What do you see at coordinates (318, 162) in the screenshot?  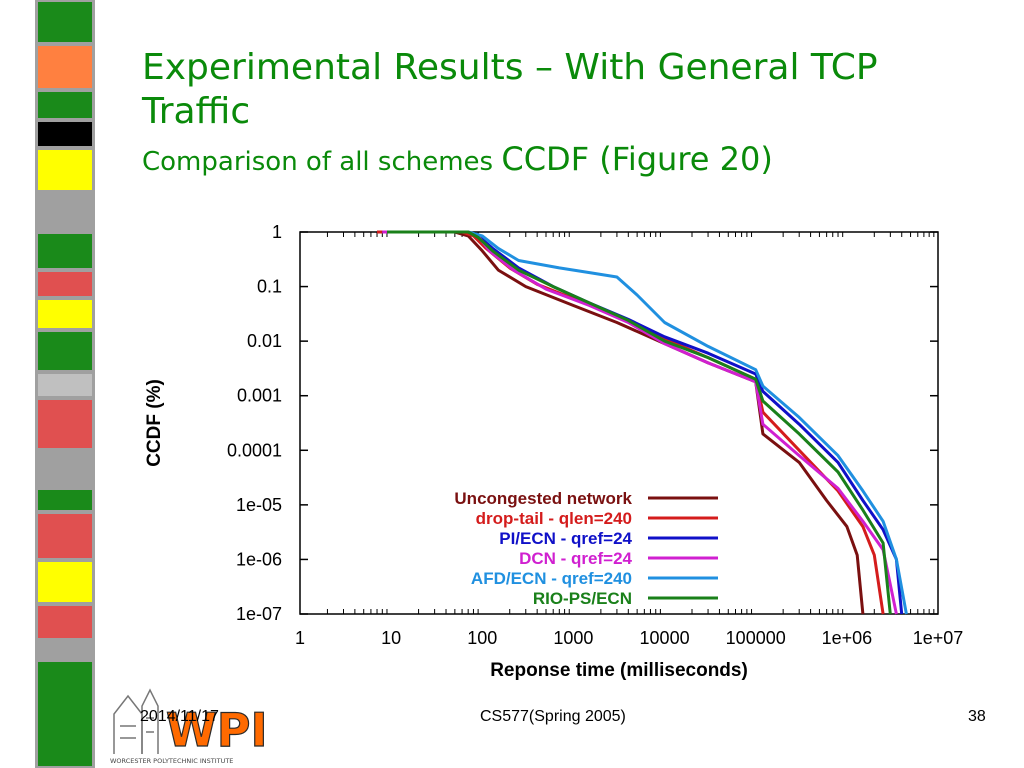 I see `subtitle-small: Comparison of all schemes` at bounding box center [318, 162].